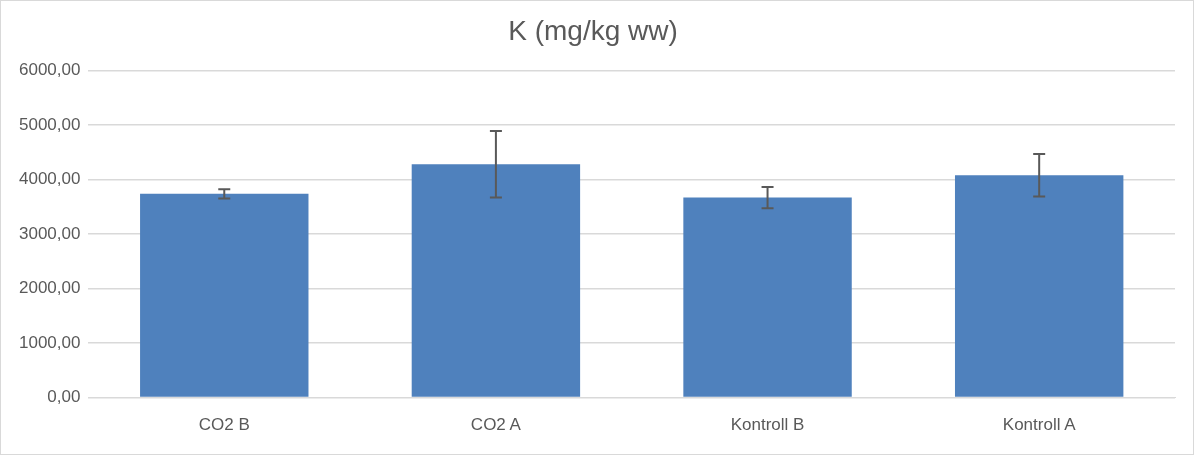 The width and height of the screenshot is (1194, 455). Describe the element at coordinates (593, 30) in the screenshot. I see `chart-title: K (mg/kg ww)` at that location.